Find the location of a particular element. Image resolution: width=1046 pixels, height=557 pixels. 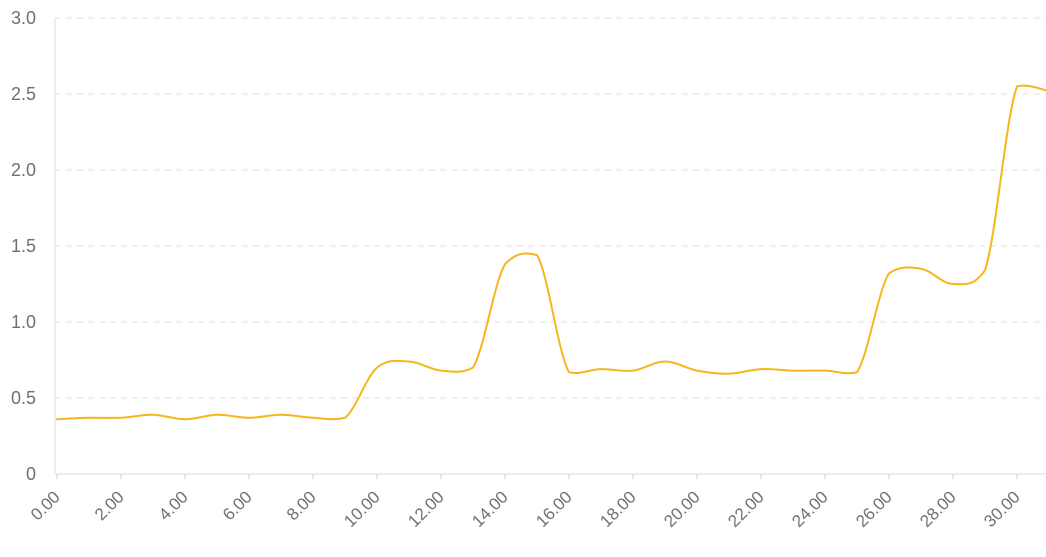

x-tick-label: 14.00 is located at coordinates (490, 509).